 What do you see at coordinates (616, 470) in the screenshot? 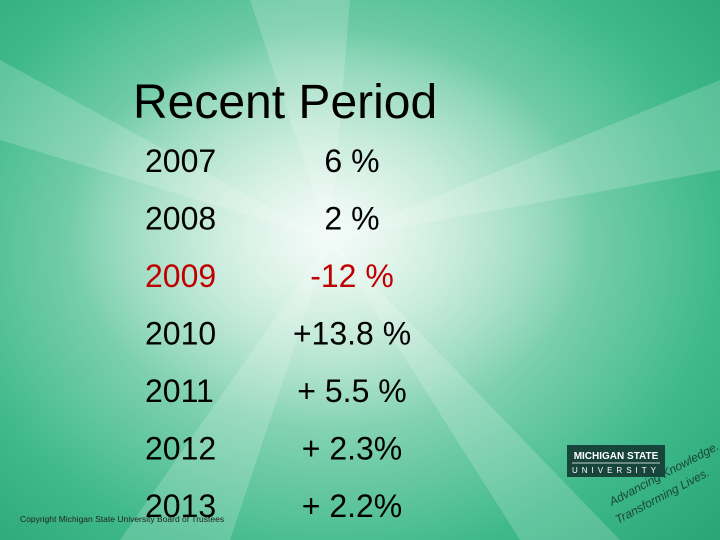
I see `logo-university: UNIVERSITY` at bounding box center [616, 470].